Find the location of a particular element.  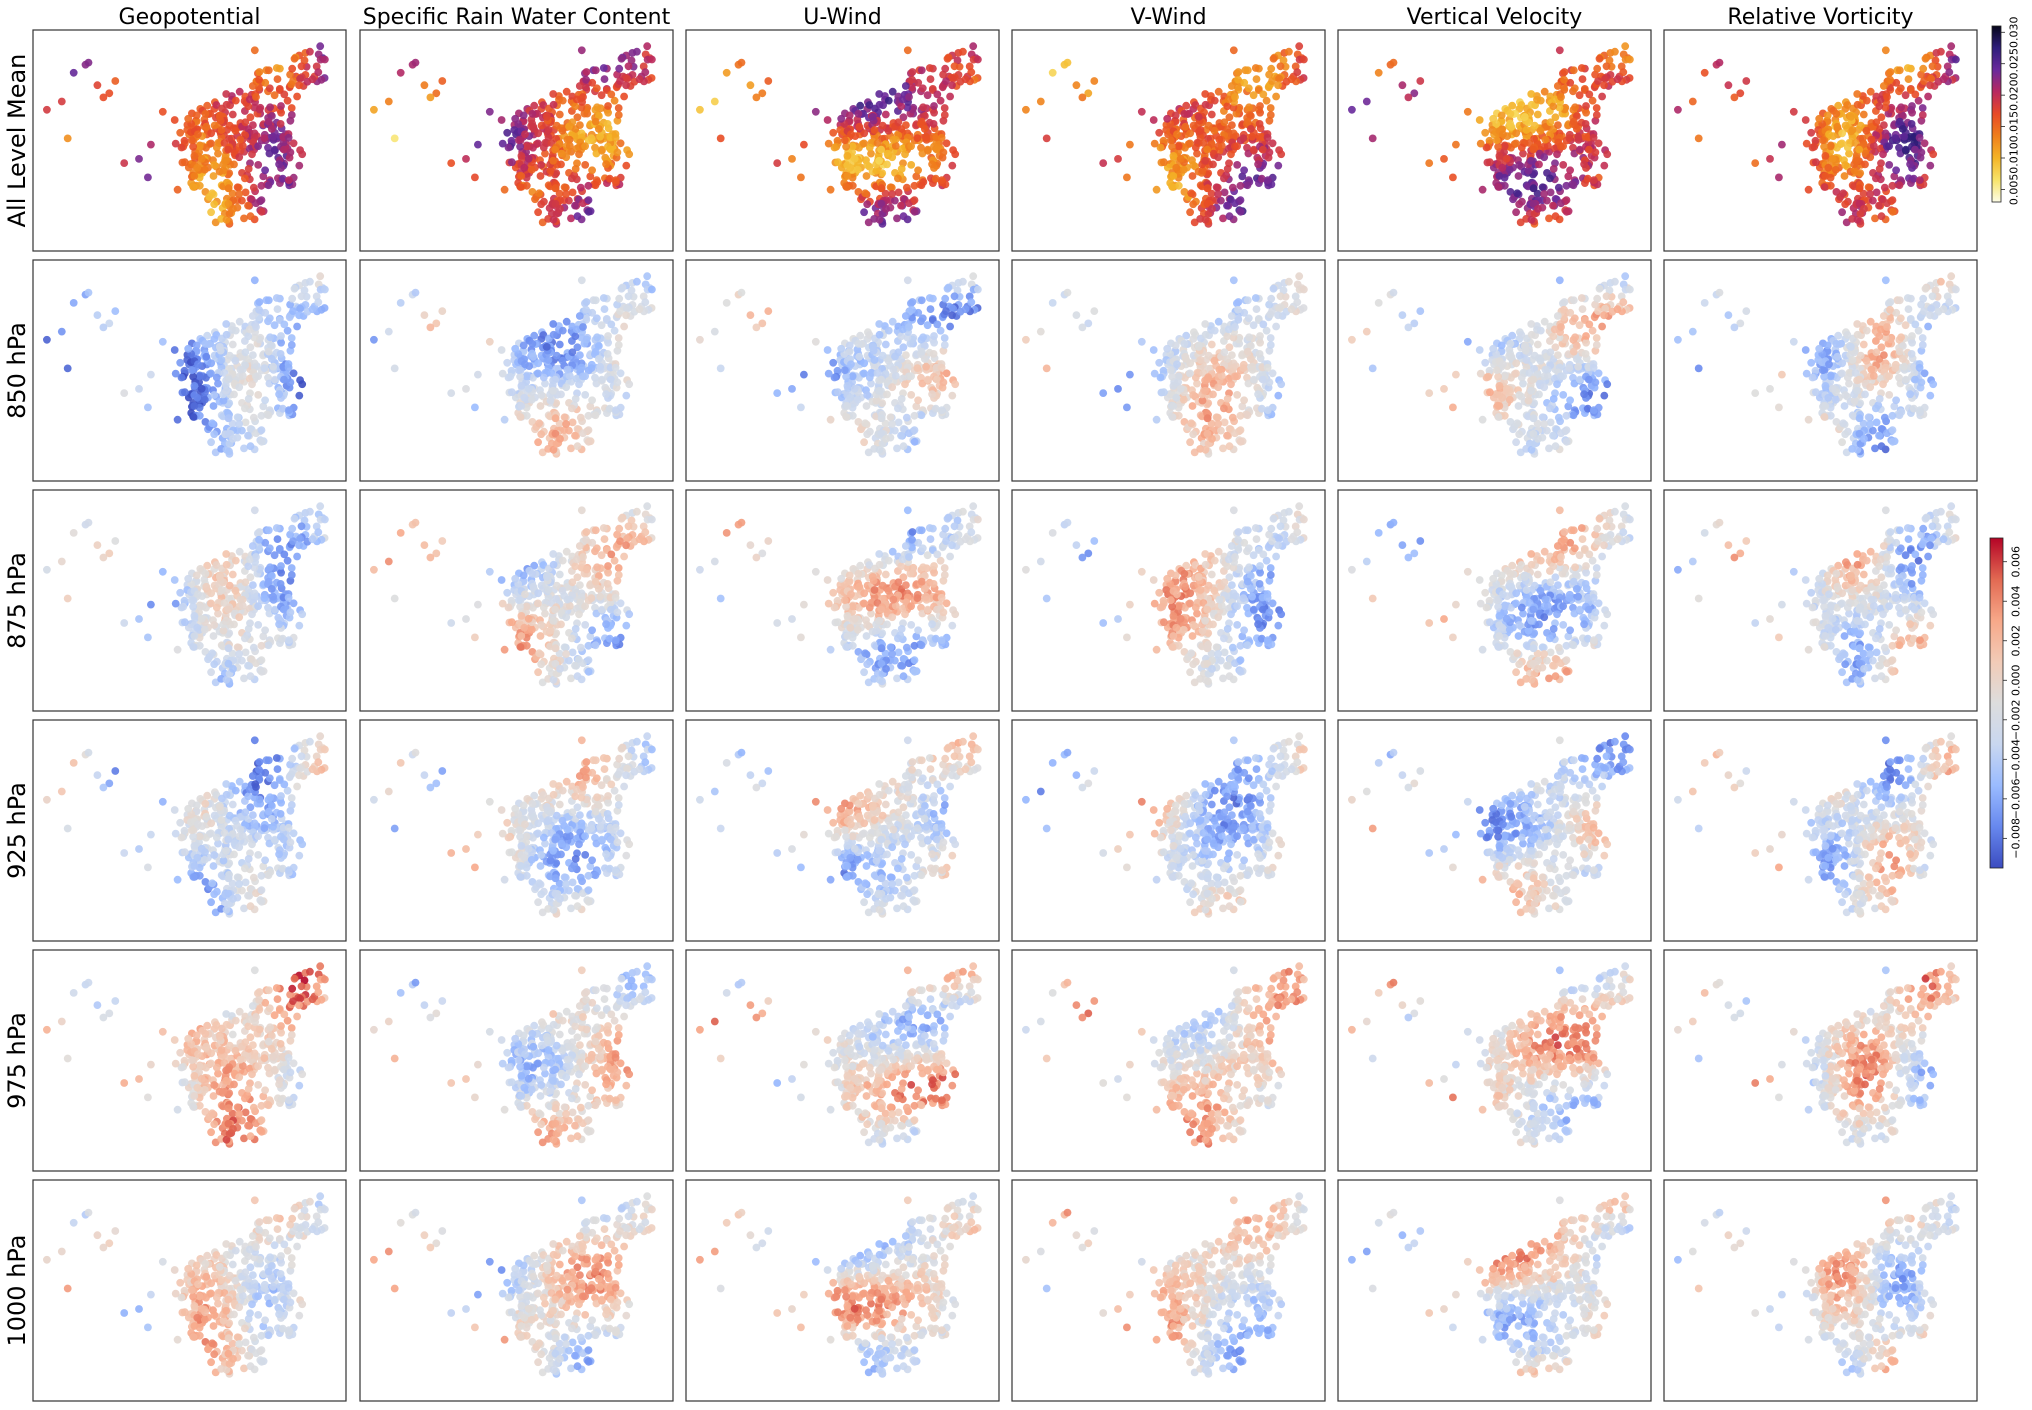

column-title: Specific Rain Water Content is located at coordinates (517, 17).